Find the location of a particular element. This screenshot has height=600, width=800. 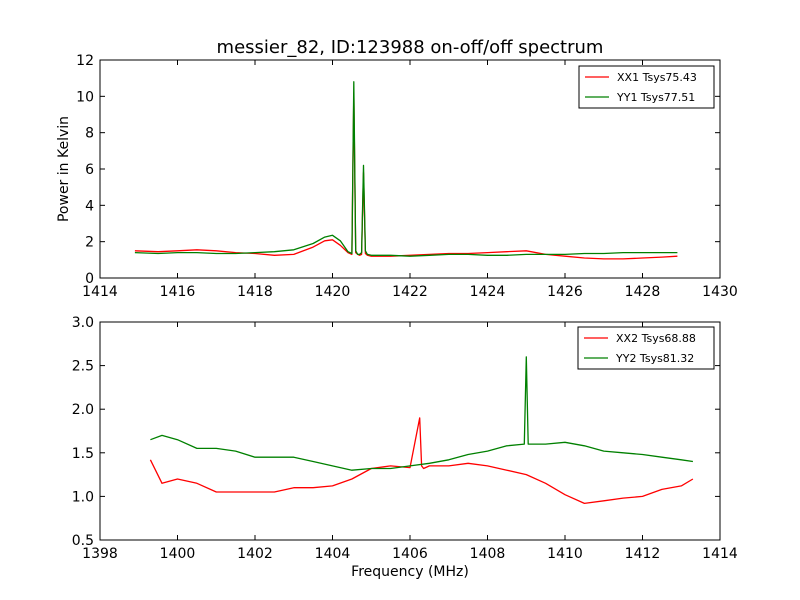

legend-label: YY1 Tsys77.51 is located at coordinates (655, 97).